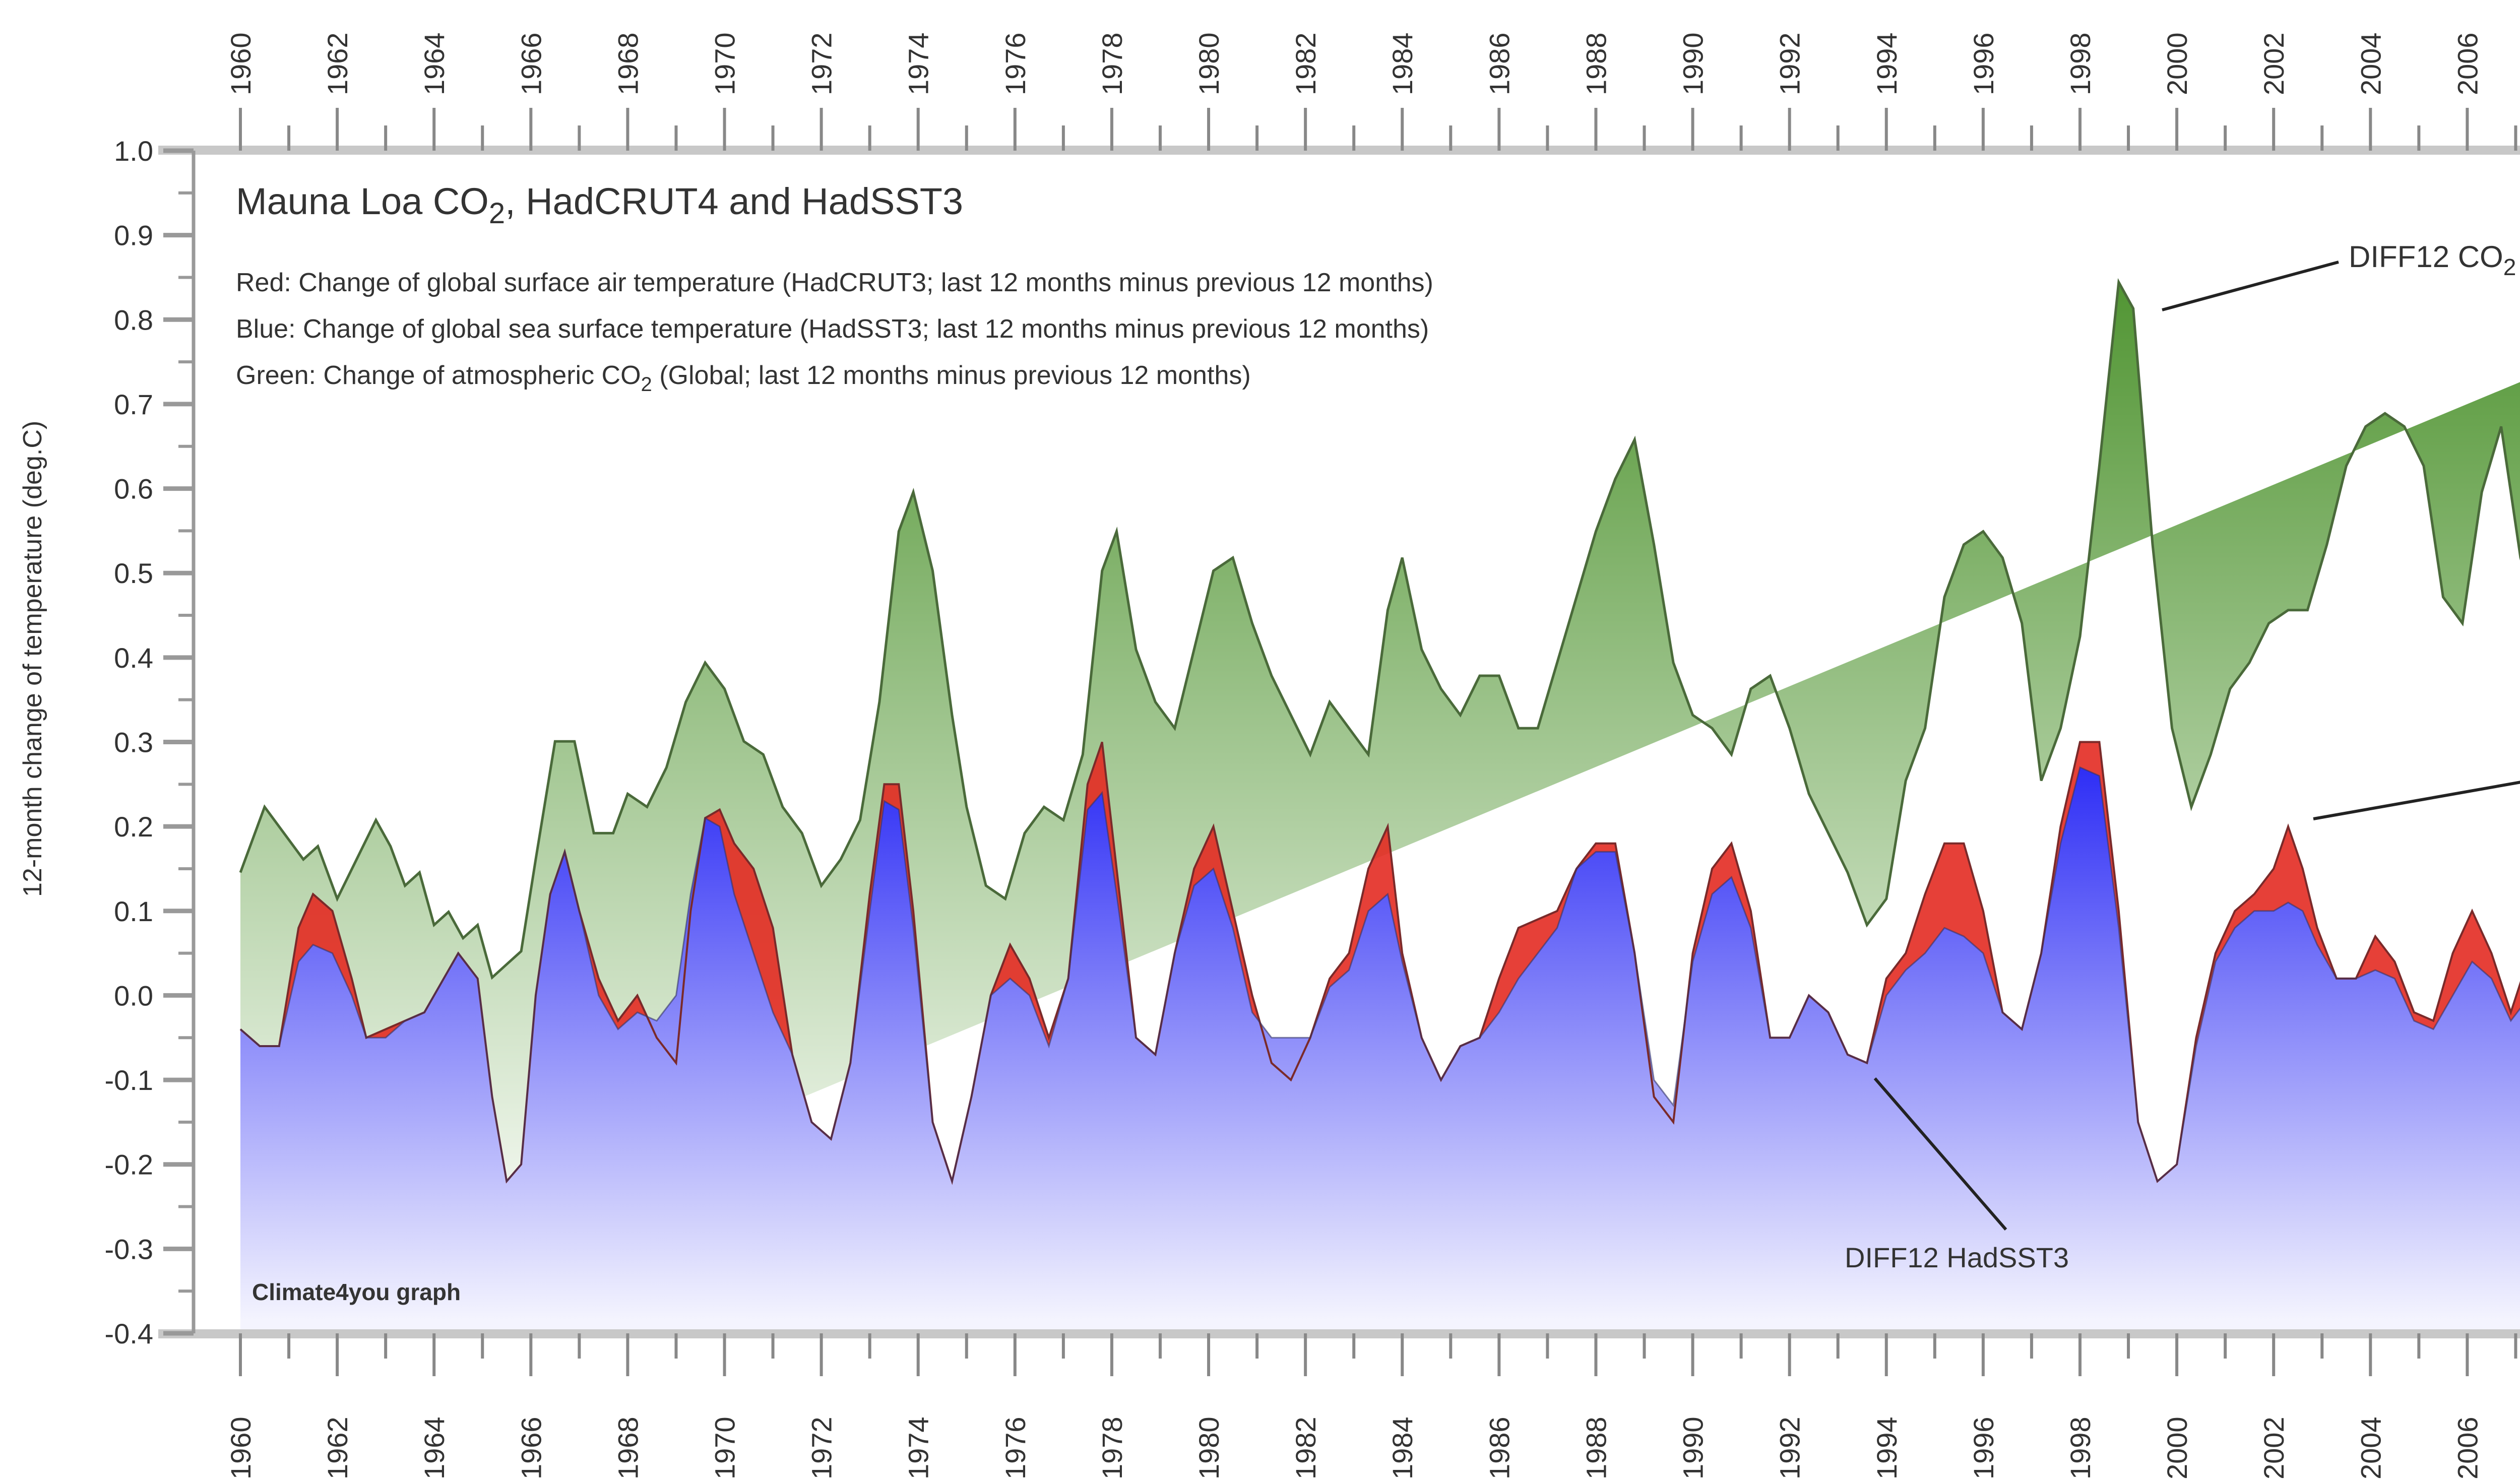 The width and height of the screenshot is (2520, 1482). What do you see at coordinates (628, 1447) in the screenshot?
I see `x-tick-label-bottom: 1968` at bounding box center [628, 1447].